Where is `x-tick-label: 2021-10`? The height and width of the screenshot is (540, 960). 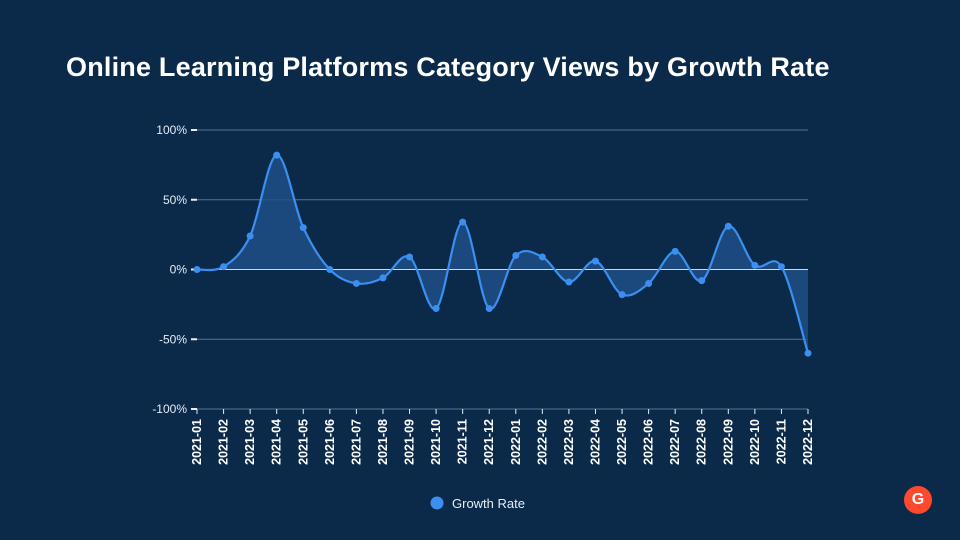
x-tick-label: 2021-10 is located at coordinates (436, 442).